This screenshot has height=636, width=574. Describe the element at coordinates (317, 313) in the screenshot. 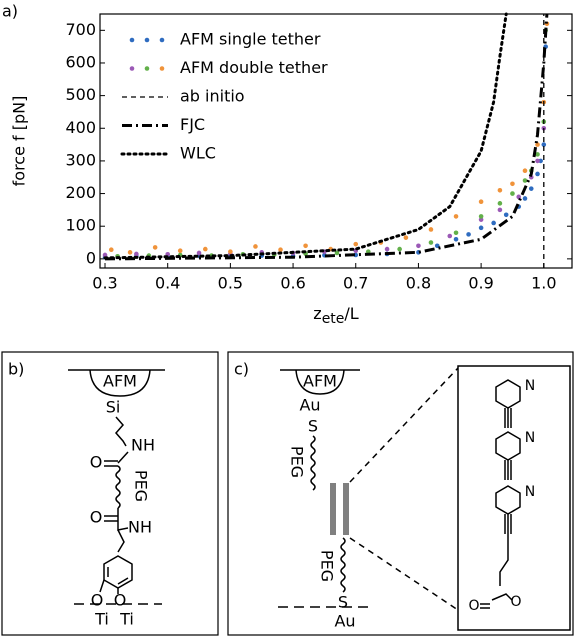

I see `x-label-main: z` at that location.